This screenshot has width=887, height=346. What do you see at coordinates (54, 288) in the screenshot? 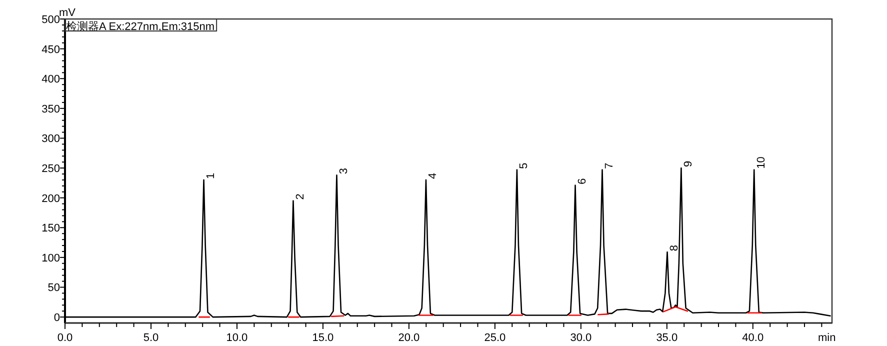
I see `y-tick-label: 50` at bounding box center [54, 288].